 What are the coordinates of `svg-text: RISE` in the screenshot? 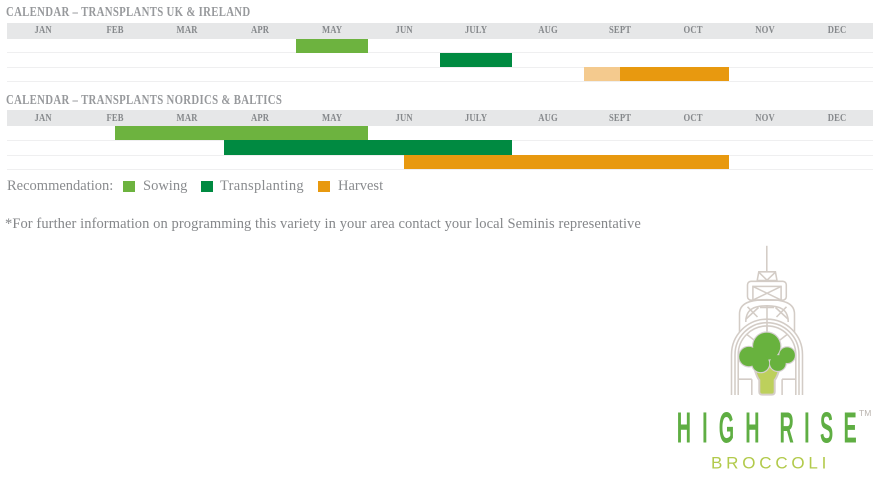 It's located at (824, 428).